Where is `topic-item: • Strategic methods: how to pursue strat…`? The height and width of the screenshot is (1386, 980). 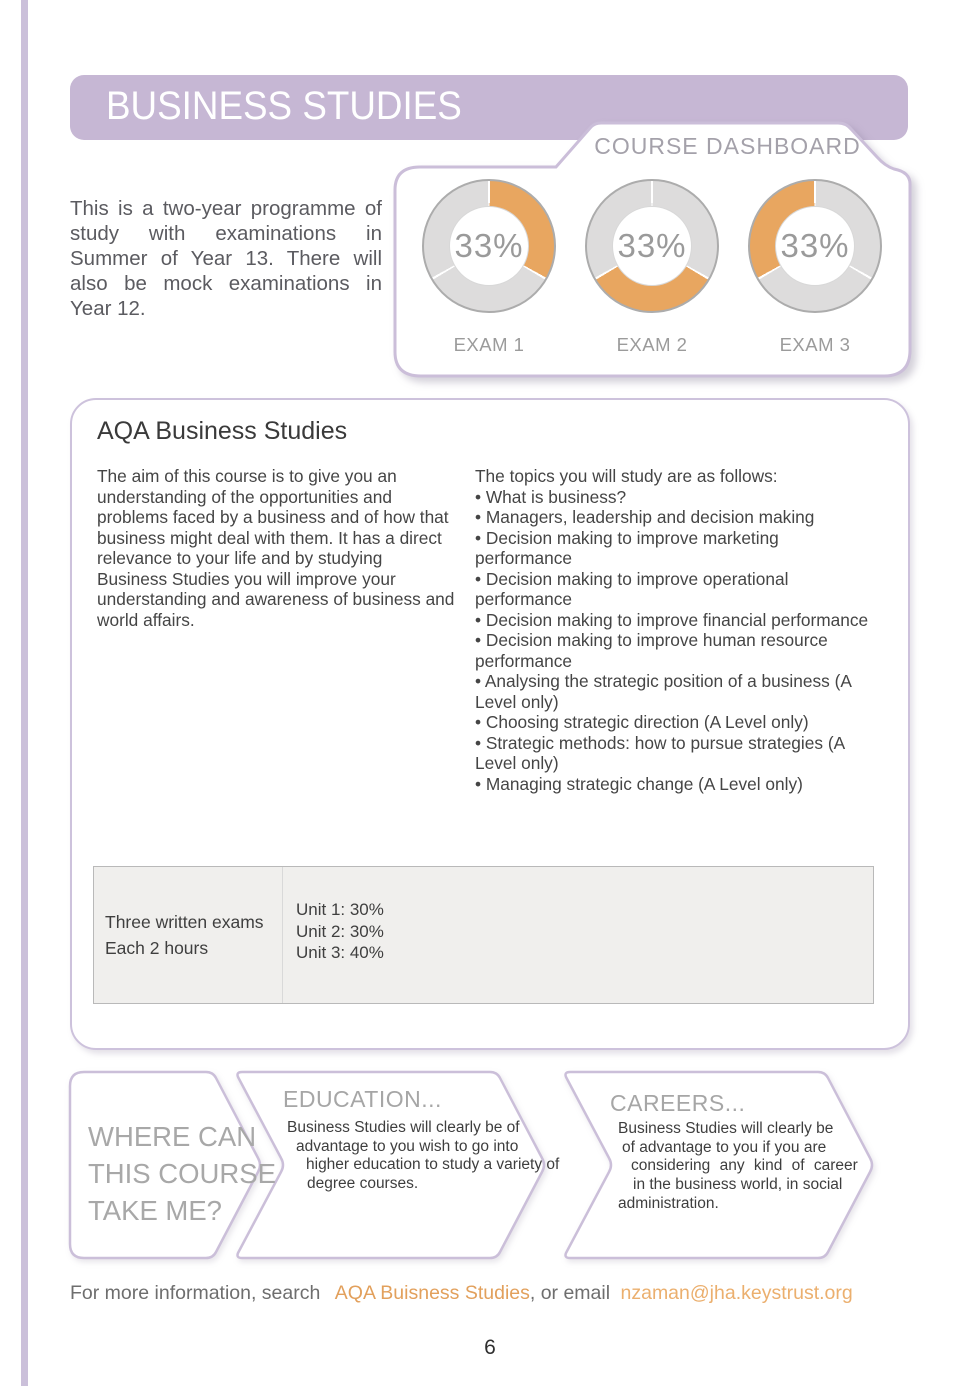 topic-item: • Strategic methods: how to pursue strat… is located at coordinates (660, 753).